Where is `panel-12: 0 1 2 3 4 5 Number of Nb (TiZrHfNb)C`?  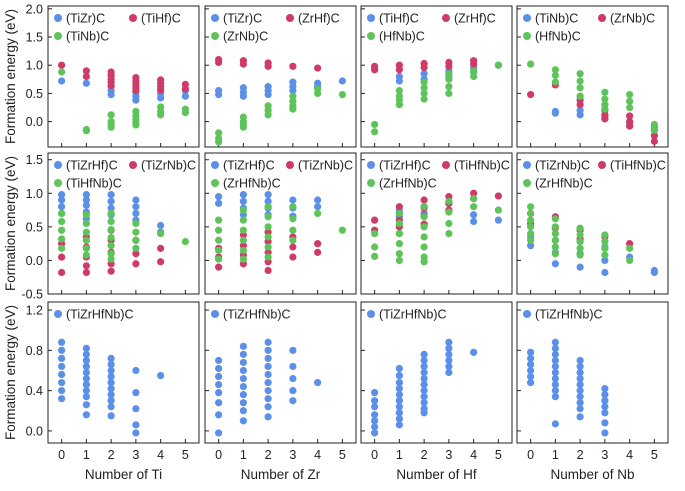
panel-12: 0 1 2 3 4 5 Number of Nb (TiZrHfNb)C is located at coordinates (592, 391).